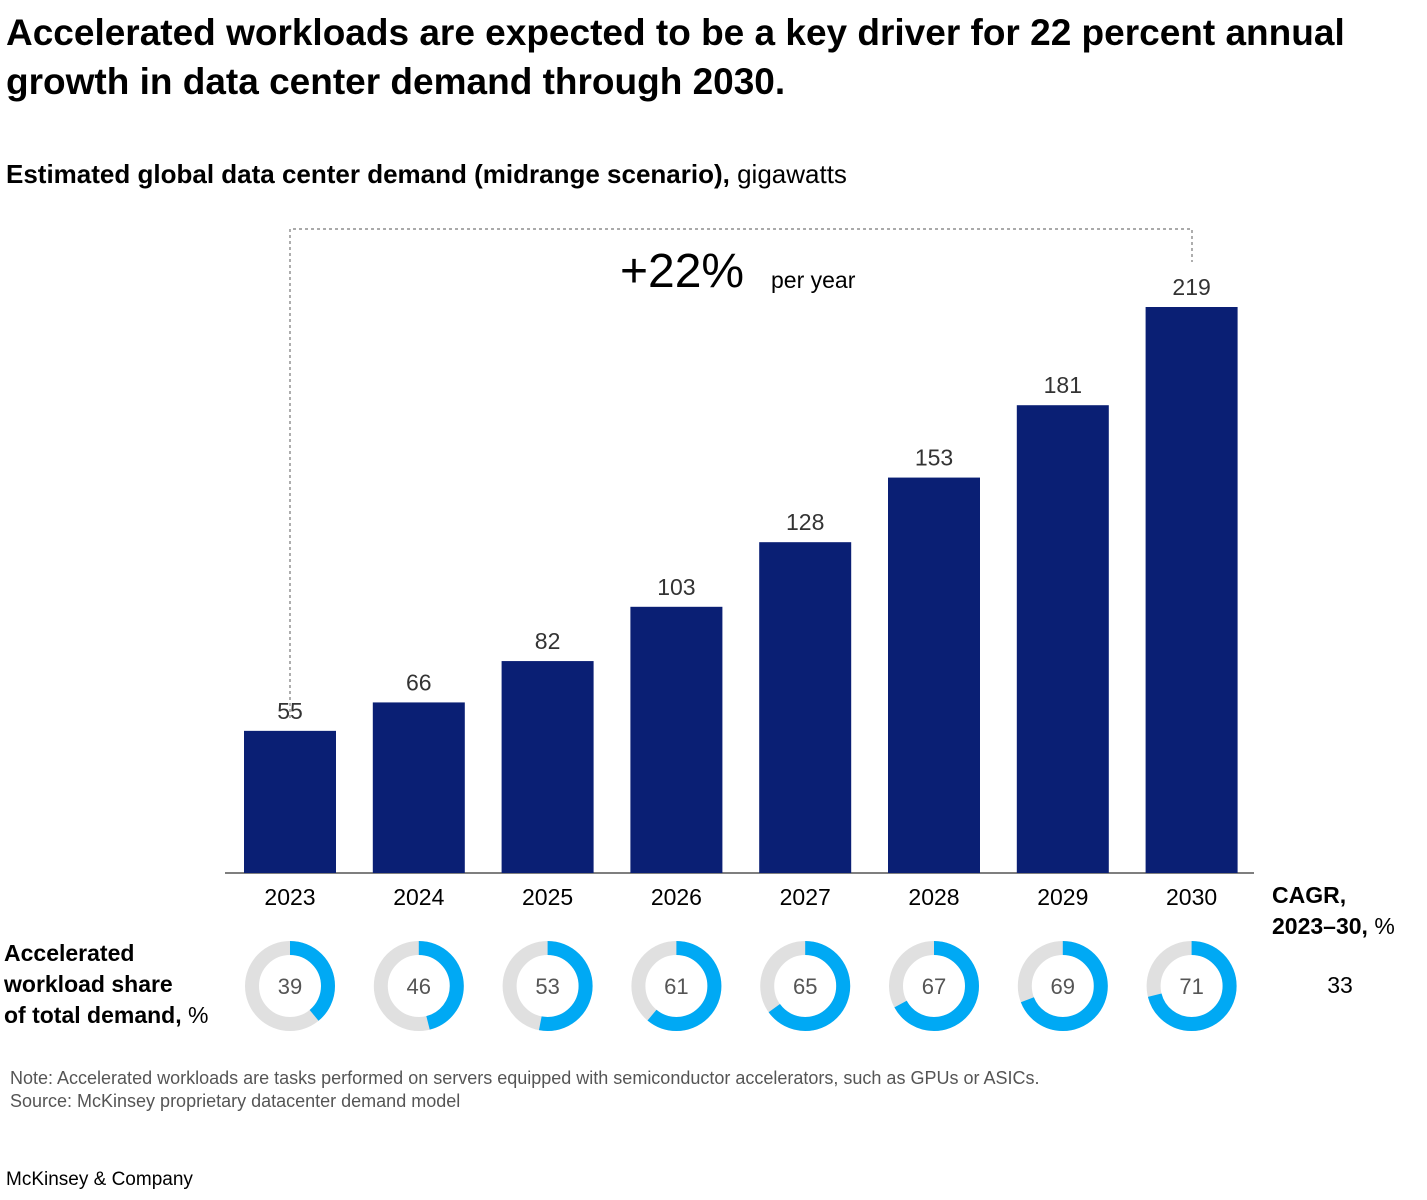 This screenshot has height=1200, width=1427. I want to click on bar-value-label-2030: 219, so click(1191, 287).